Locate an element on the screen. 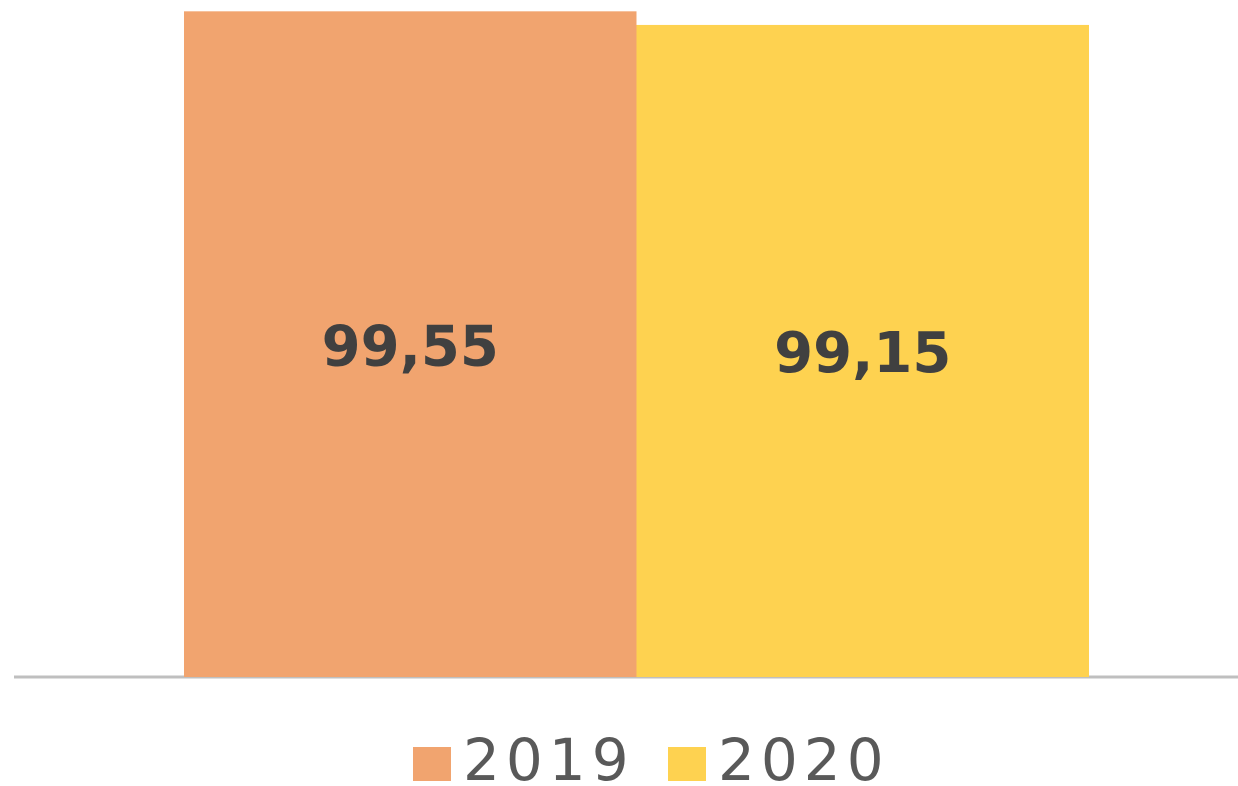 The image size is (1238, 786). value-label: 99,55 is located at coordinates (410, 346).